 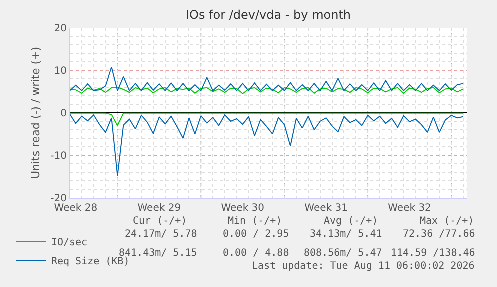 What do you see at coordinates (256, 234) in the screenshot?
I see `text: 0.00 / 2.95` at bounding box center [256, 234].